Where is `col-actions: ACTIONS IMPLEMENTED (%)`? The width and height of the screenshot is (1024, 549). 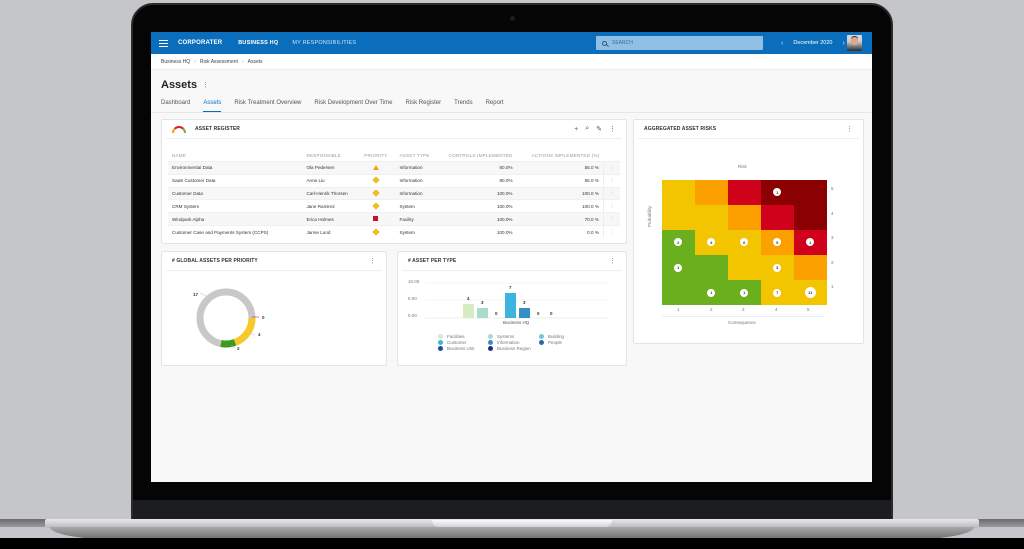 col-actions: ACTIONS IMPLEMENTED (%) is located at coordinates (565, 155).